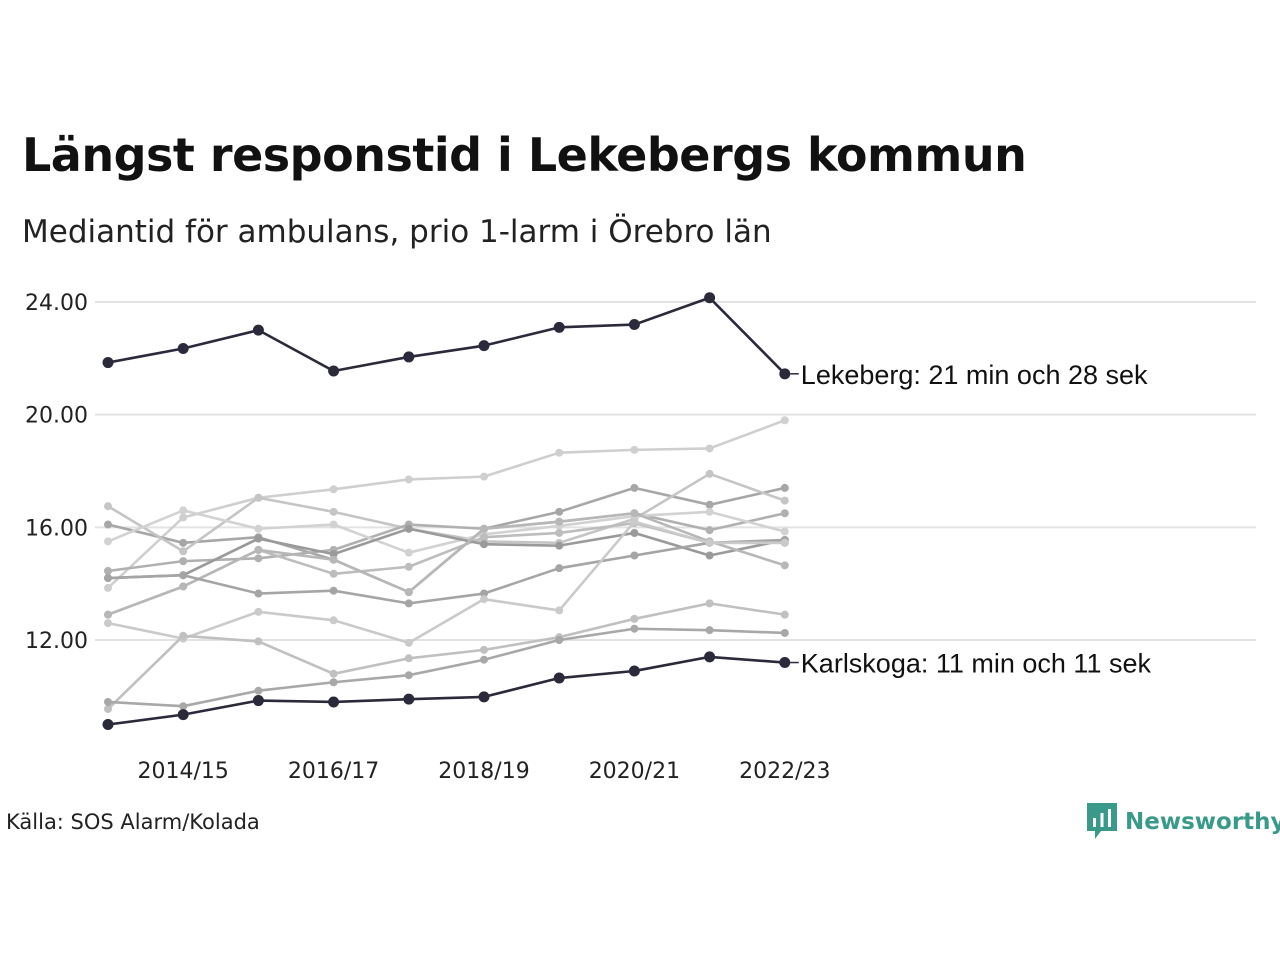 The image size is (1280, 960). Describe the element at coordinates (524, 155) in the screenshot. I see `chart-title: Längst responstid i Lekebergs kommun` at that location.